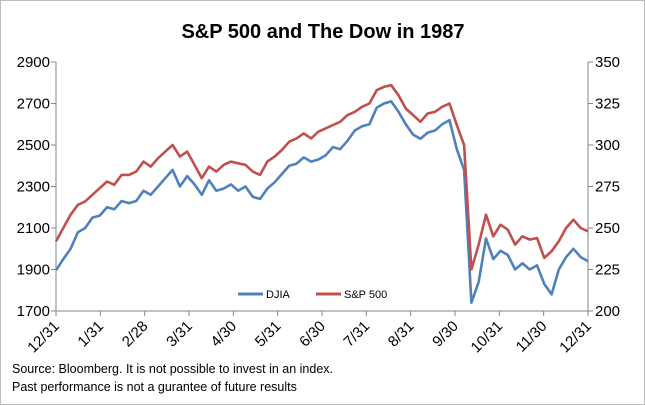 Image resolution: width=645 pixels, height=405 pixels. Describe the element at coordinates (33, 228) in the screenshot. I see `left-tick-label: 2100` at that location.